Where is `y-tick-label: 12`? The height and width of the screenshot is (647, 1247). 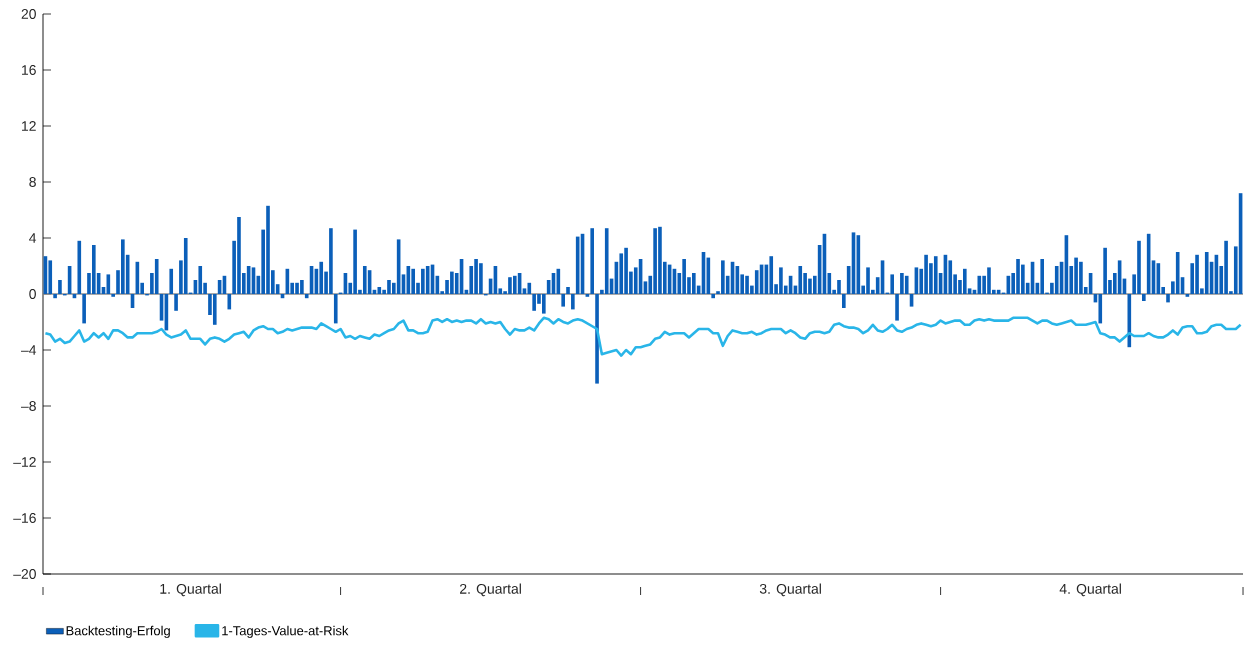 y-tick-label: 12 is located at coordinates (29, 126).